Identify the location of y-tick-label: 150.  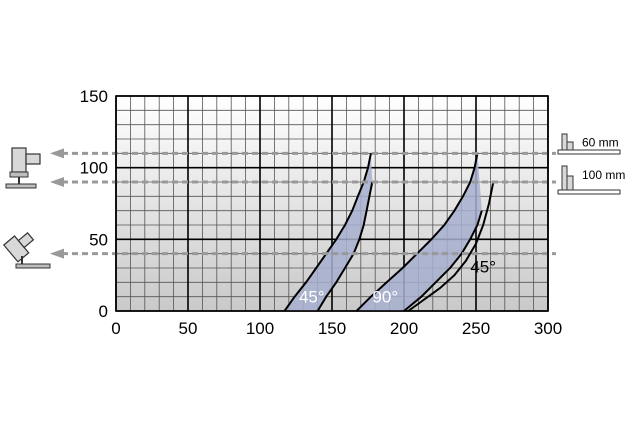
(94, 96).